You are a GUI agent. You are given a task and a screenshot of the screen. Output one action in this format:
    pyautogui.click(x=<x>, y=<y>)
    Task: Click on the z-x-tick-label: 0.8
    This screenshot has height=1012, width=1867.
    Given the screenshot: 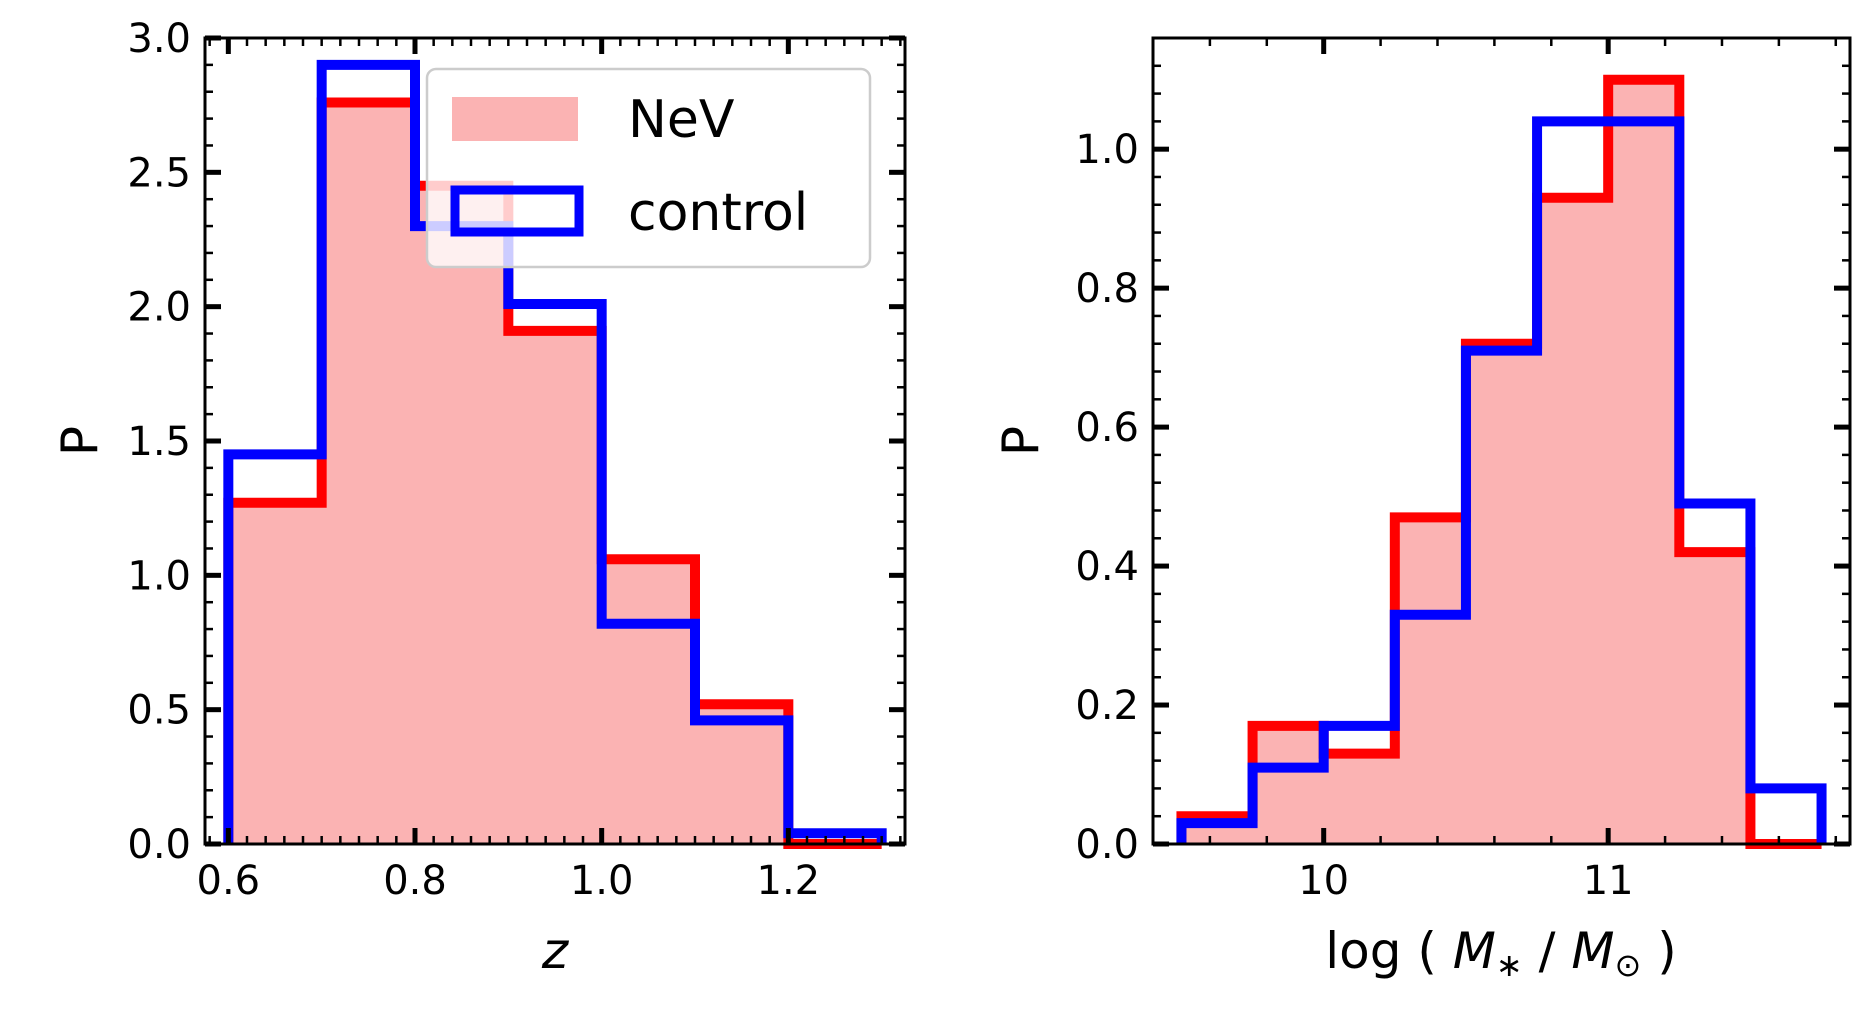 What is the action you would take?
    pyautogui.click(x=415, y=881)
    